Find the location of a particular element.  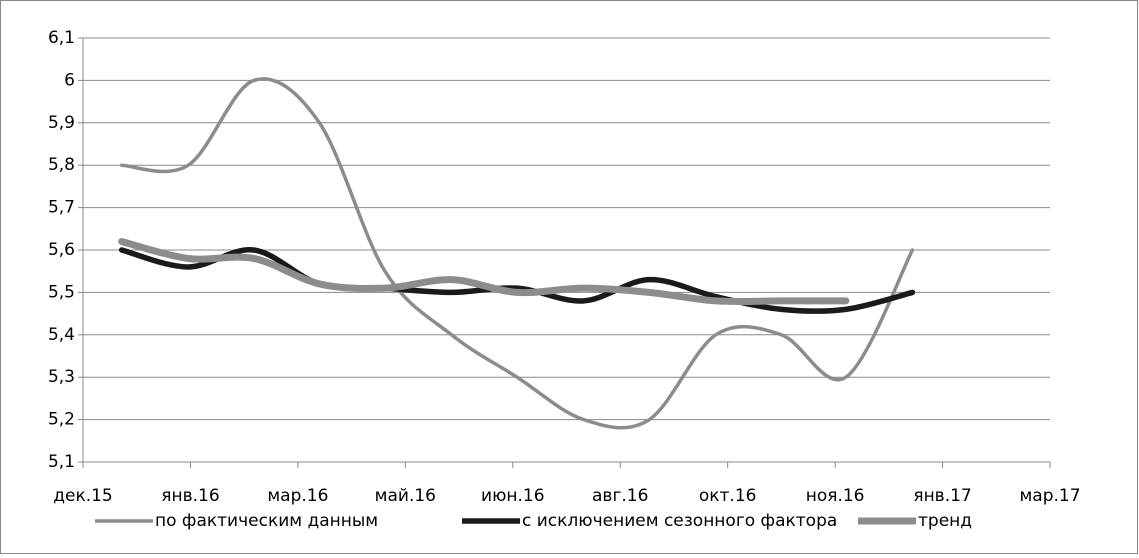

y-tick-label: 5,5 is located at coordinates (61, 292).